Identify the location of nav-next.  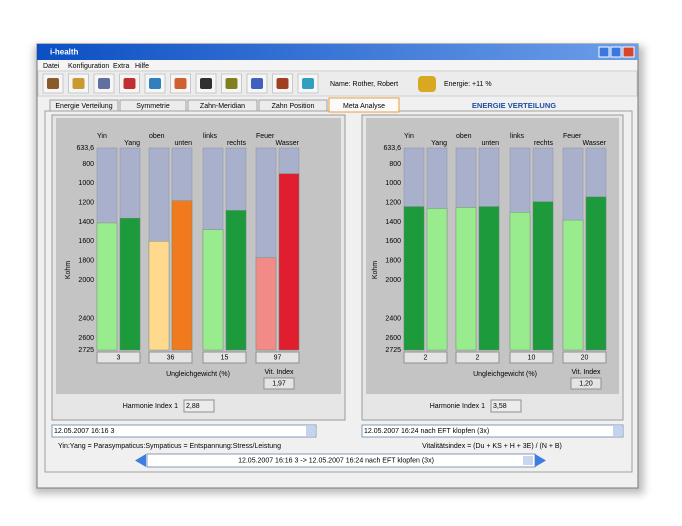
(540, 460).